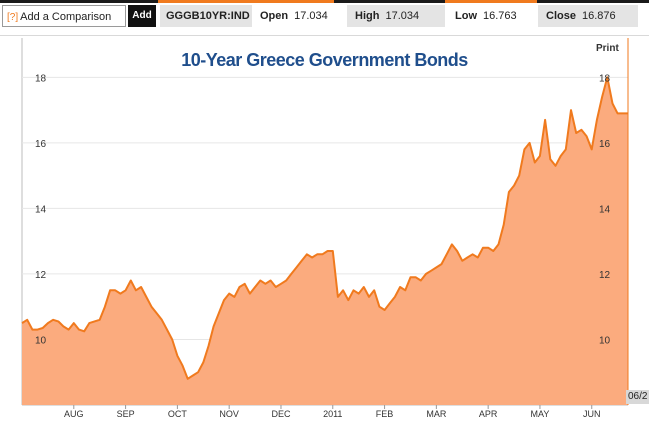 This screenshot has width=649, height=423. What do you see at coordinates (385, 414) in the screenshot?
I see `x-tick-label: FEB` at bounding box center [385, 414].